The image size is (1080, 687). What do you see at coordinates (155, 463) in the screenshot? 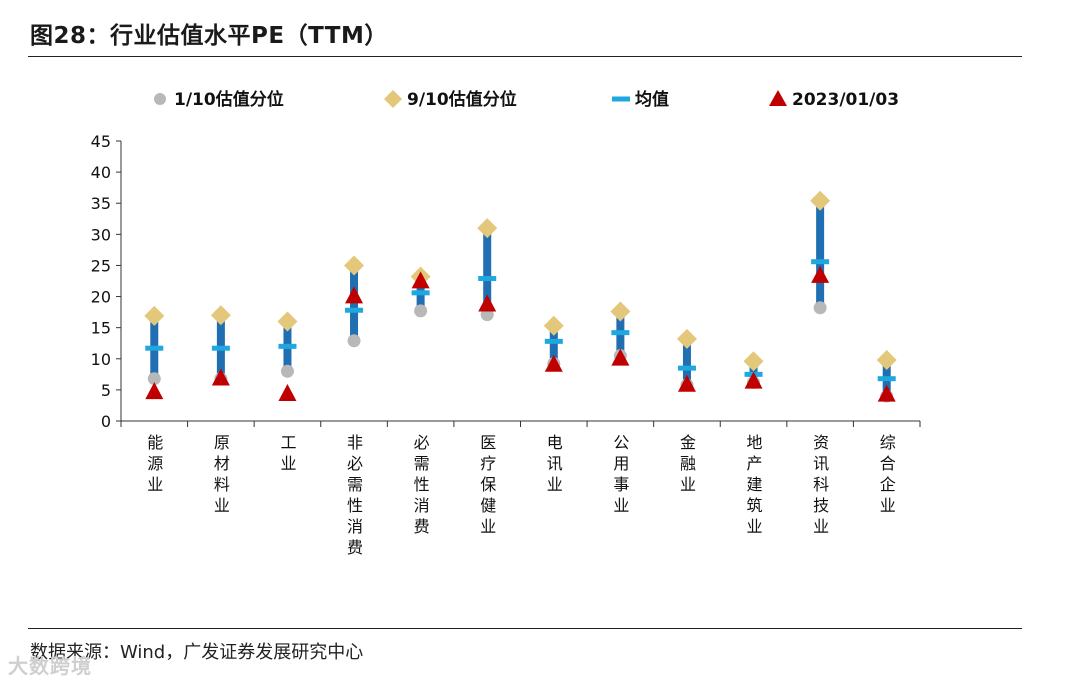
I see `category-label: 能源业` at bounding box center [155, 463].